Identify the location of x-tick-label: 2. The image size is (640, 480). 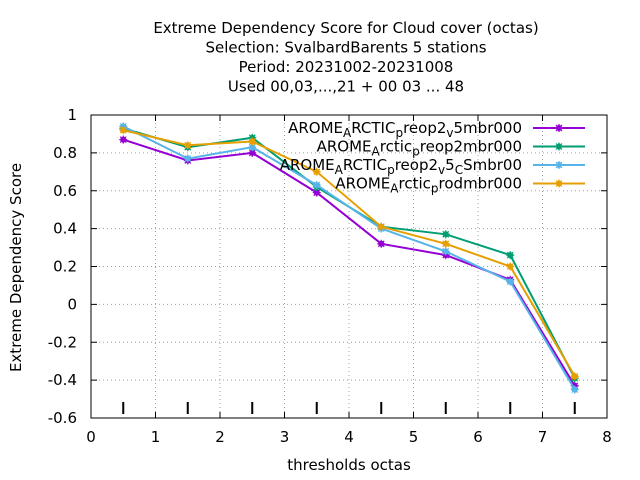
(220, 437).